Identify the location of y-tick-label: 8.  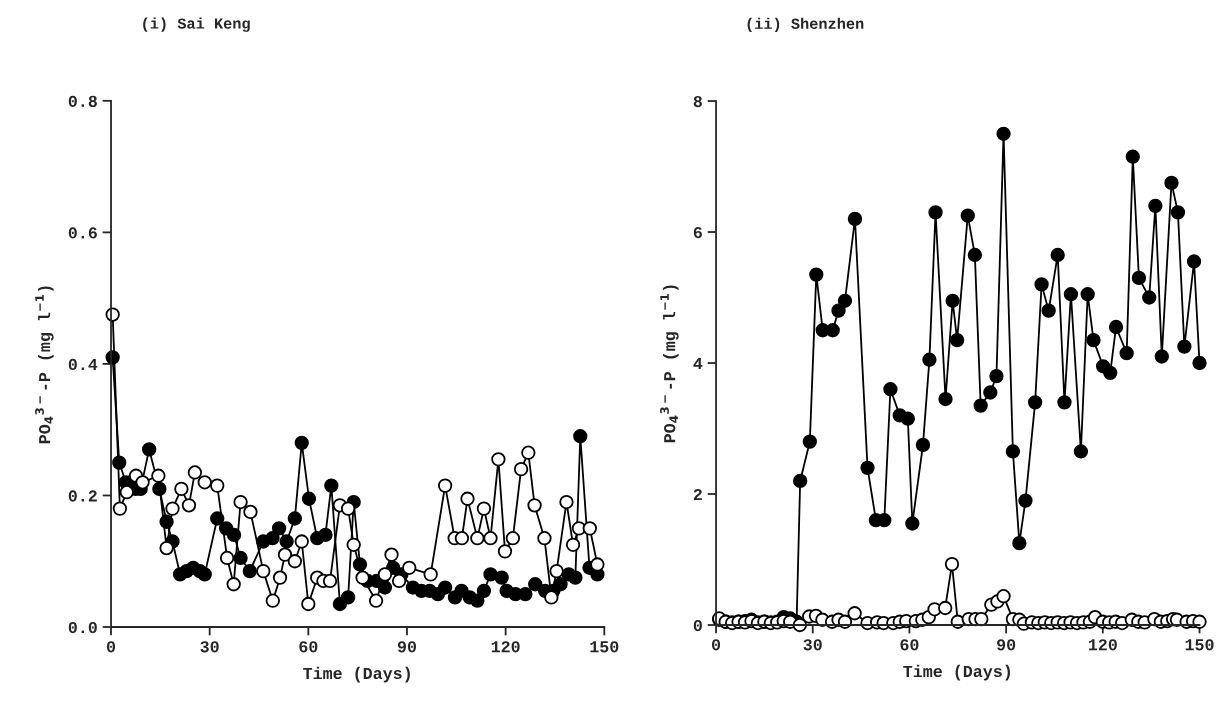
(697, 101).